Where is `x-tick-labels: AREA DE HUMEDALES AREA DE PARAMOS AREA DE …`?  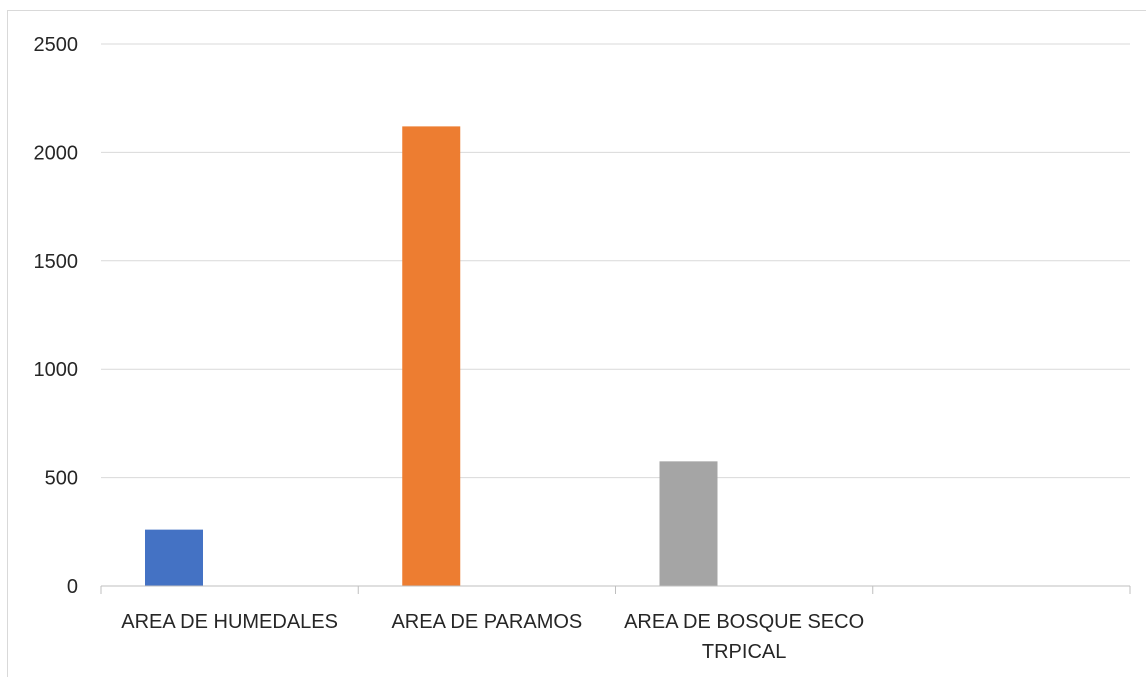
x-tick-labels: AREA DE HUMEDALES AREA DE PARAMOS AREA DE … is located at coordinates (492, 637).